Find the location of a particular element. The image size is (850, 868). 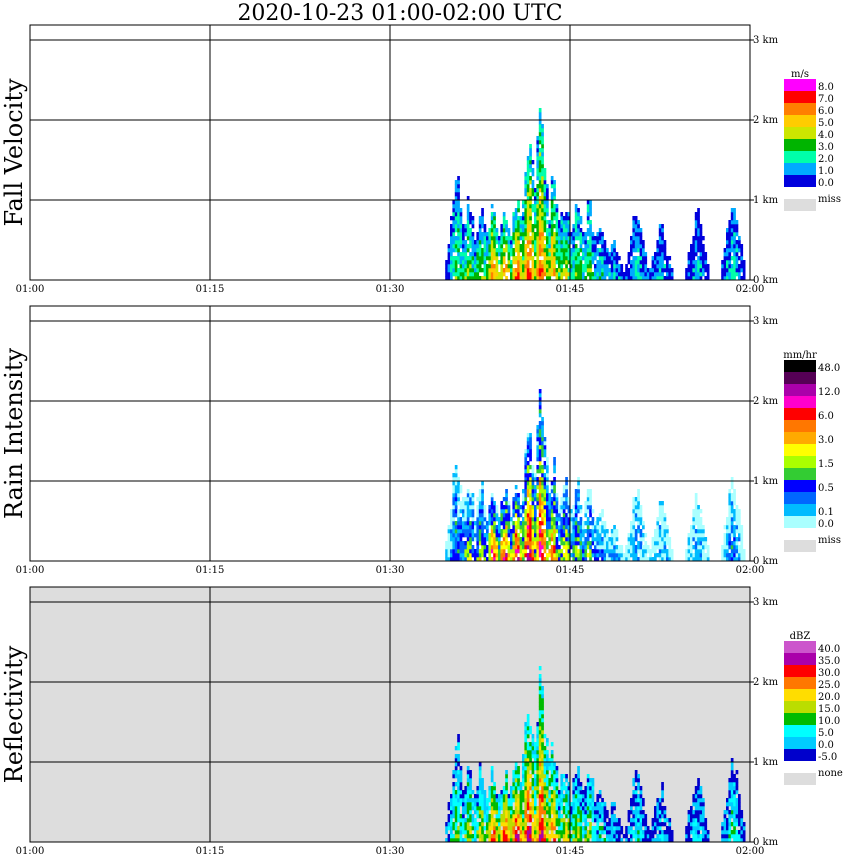

y-tick-label: 1 km is located at coordinates (766, 481).